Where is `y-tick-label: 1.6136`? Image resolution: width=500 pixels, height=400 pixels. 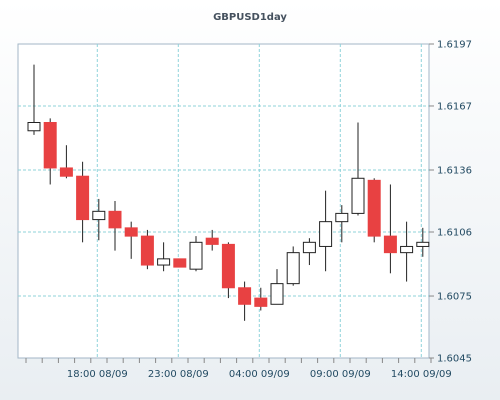
y-tick-label: 1.6136 is located at coordinates (454, 171).